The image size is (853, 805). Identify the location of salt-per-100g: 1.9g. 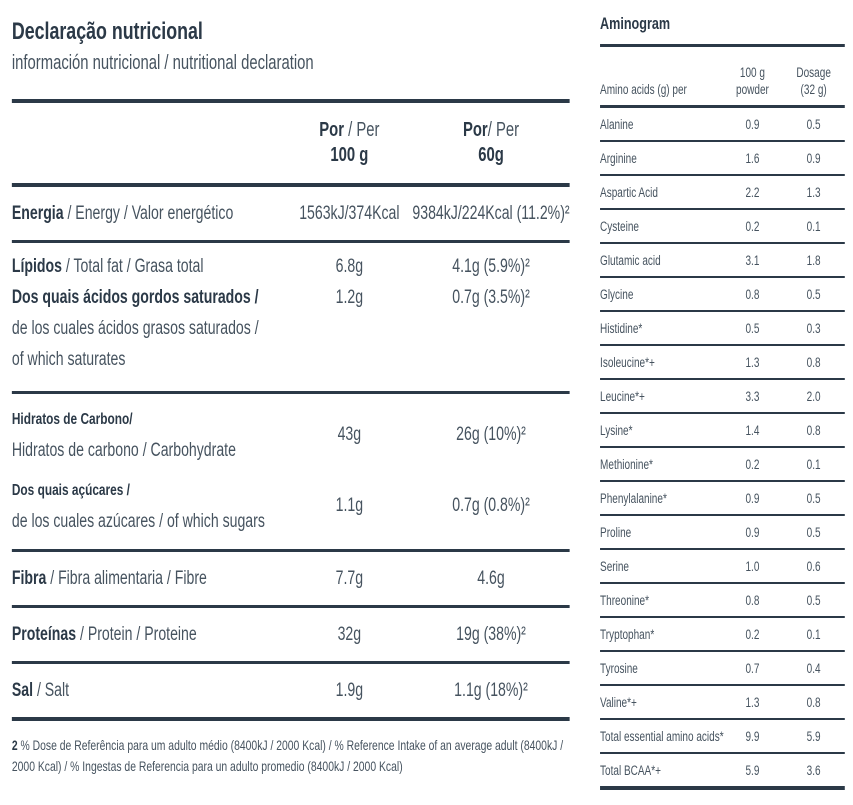
(349, 690).